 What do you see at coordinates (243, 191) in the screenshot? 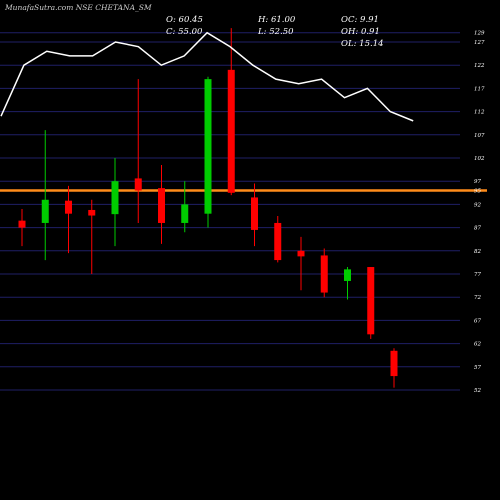
I see `reference-line: 95` at bounding box center [243, 191].